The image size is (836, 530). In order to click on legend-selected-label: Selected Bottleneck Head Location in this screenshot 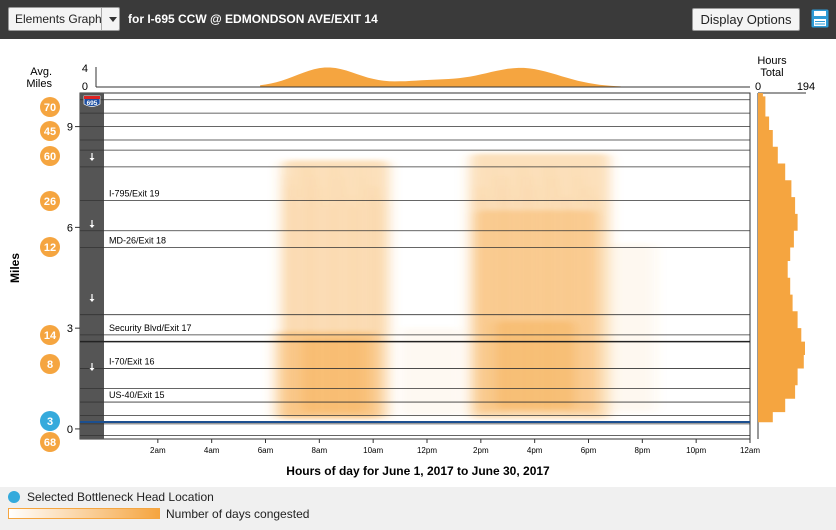, I will do `click(120, 497)`.